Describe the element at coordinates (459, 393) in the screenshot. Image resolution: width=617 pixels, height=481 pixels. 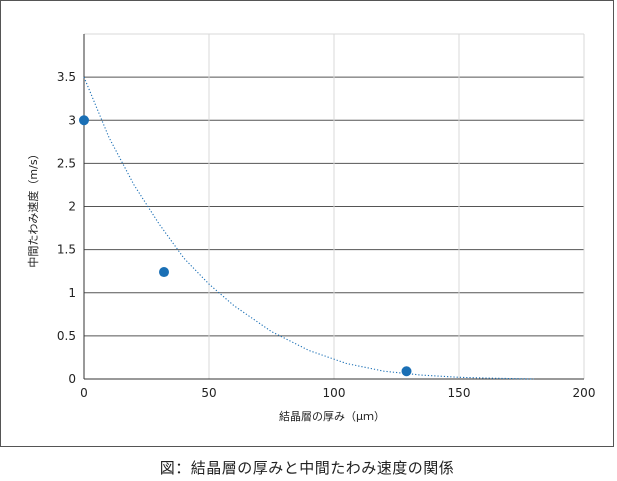
I see `x-tick-label: 150` at that location.